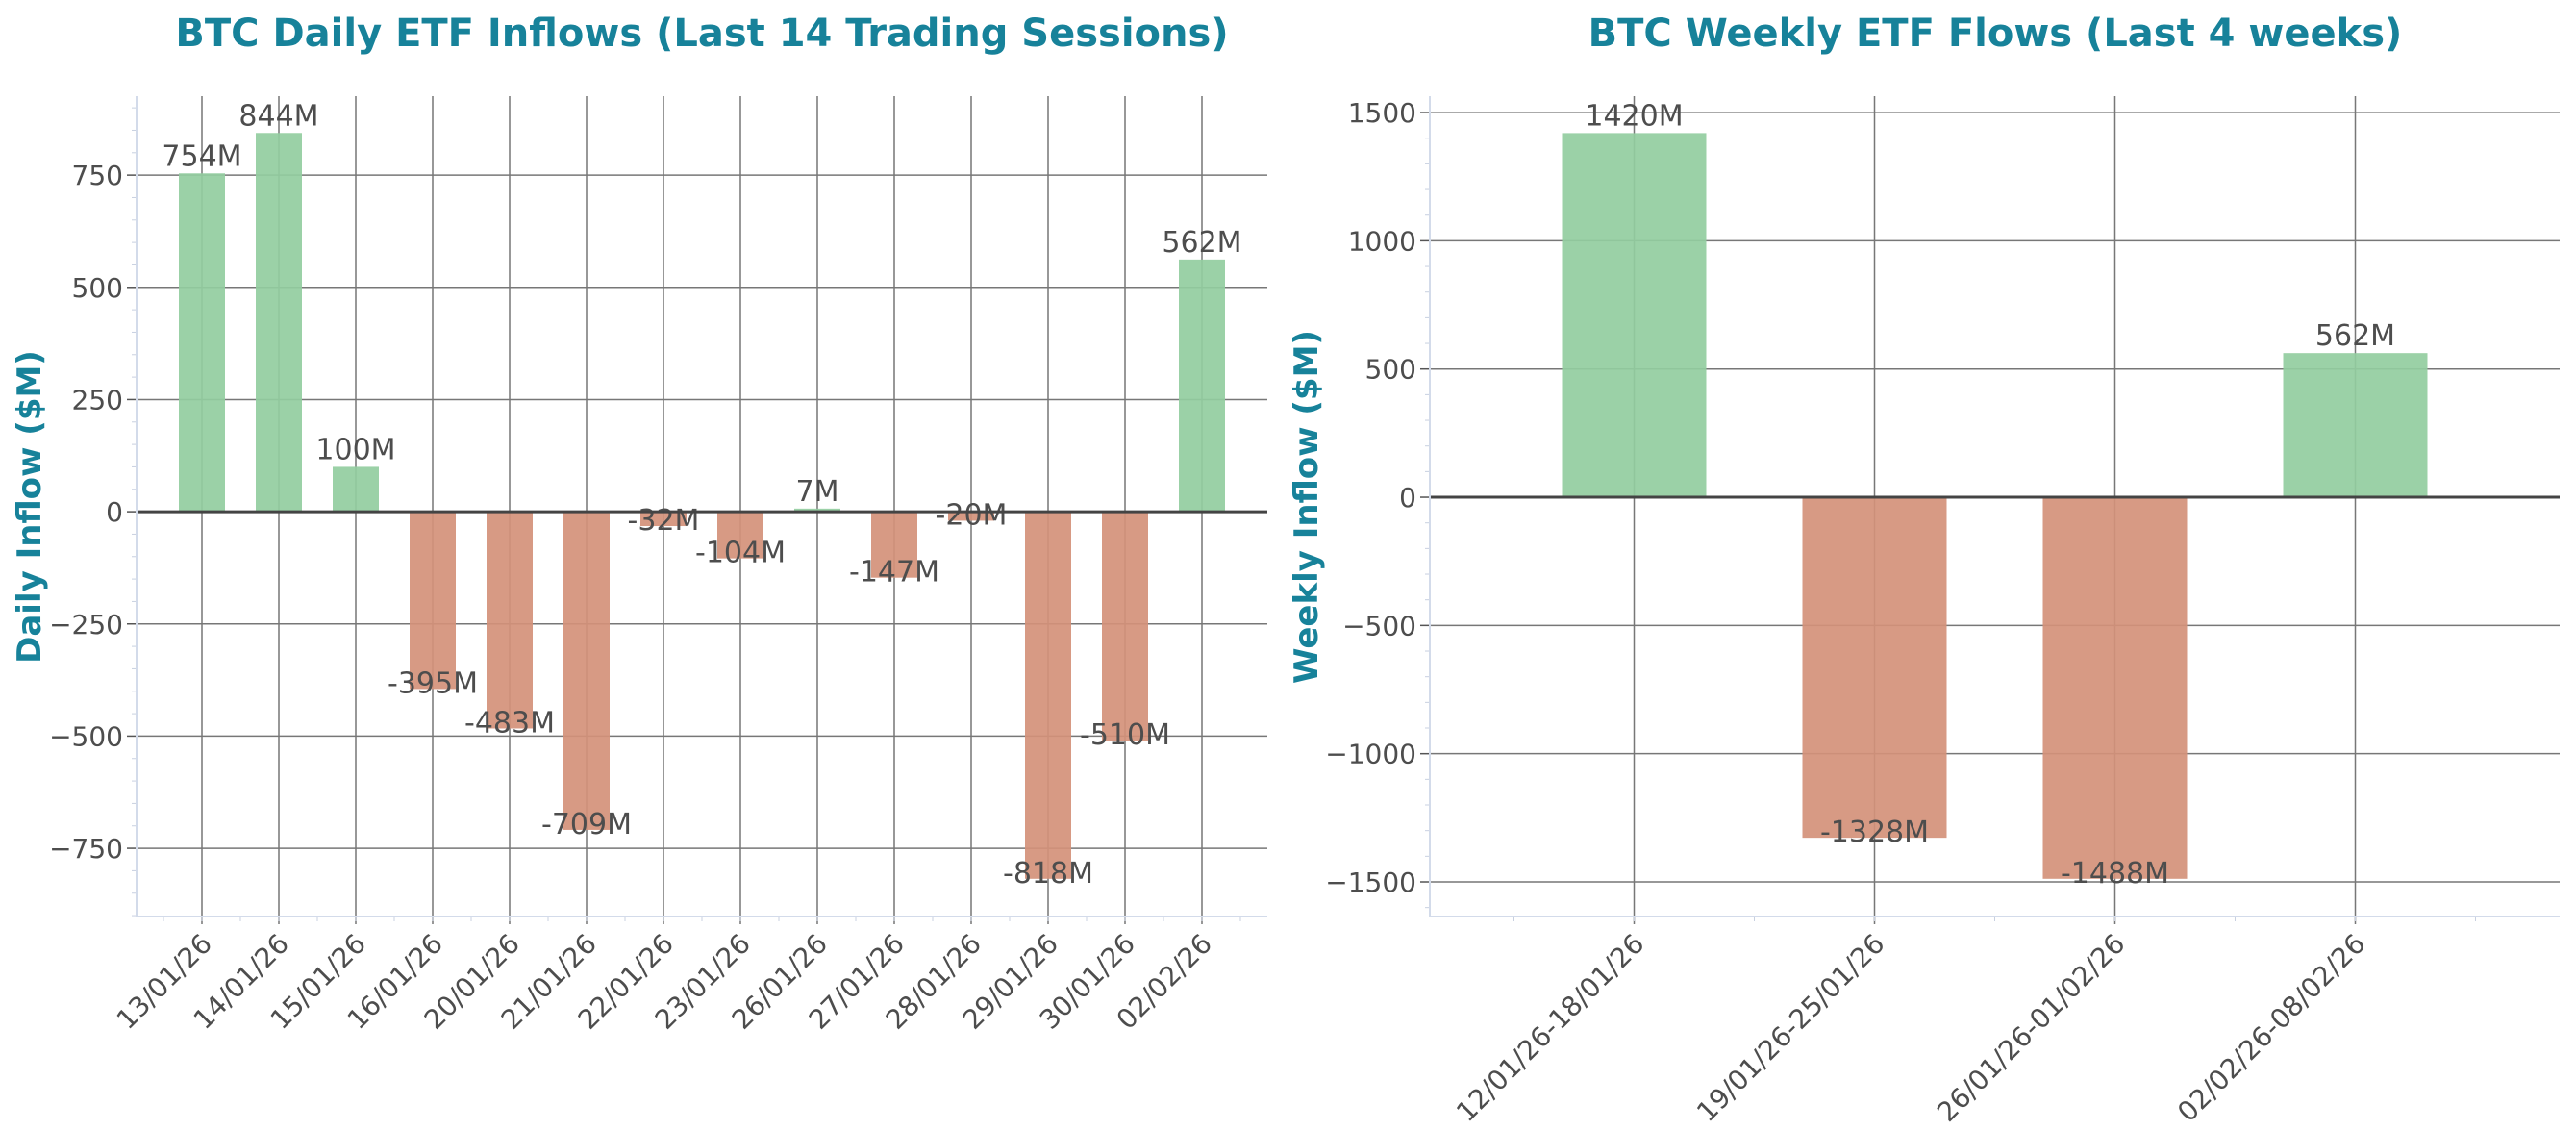 This screenshot has width=2576, height=1131. Describe the element at coordinates (740, 535) in the screenshot. I see `bar-23/01/26` at that location.